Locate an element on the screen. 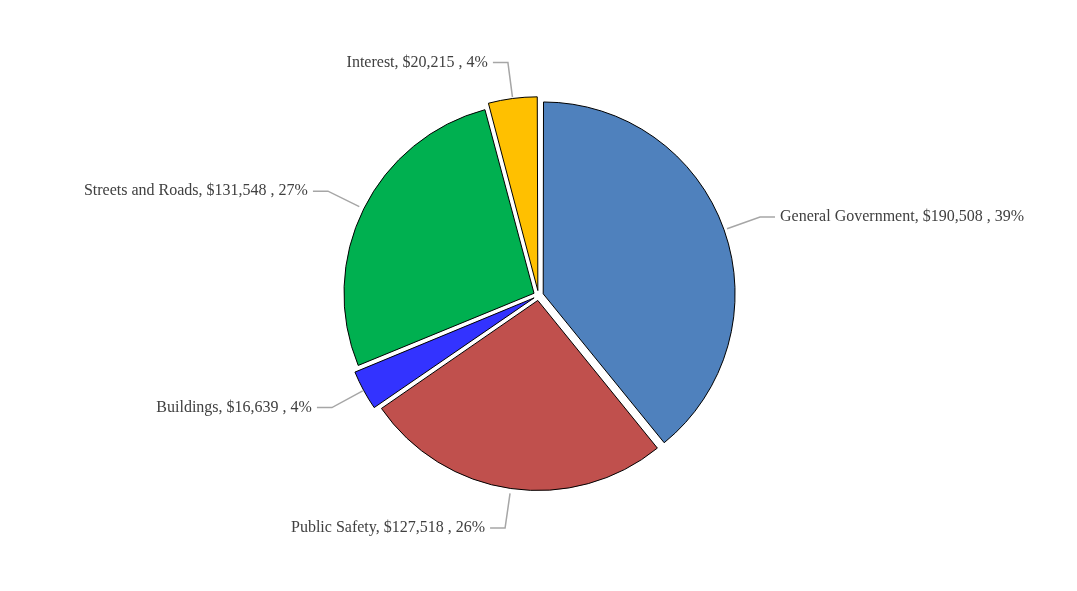  slice-label: General Government, $190,508 , 39% is located at coordinates (902, 216).